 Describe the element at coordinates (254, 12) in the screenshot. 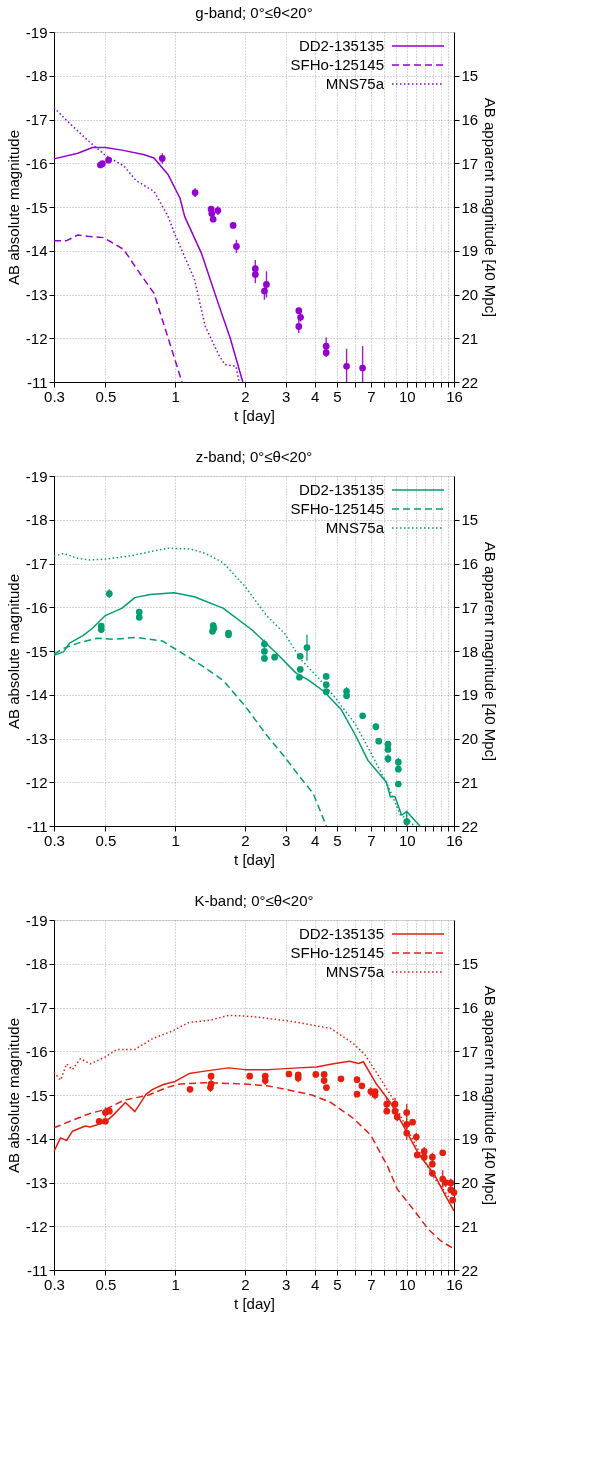

I see `chart-title: g-band; 0°≤θ<20°` at that location.